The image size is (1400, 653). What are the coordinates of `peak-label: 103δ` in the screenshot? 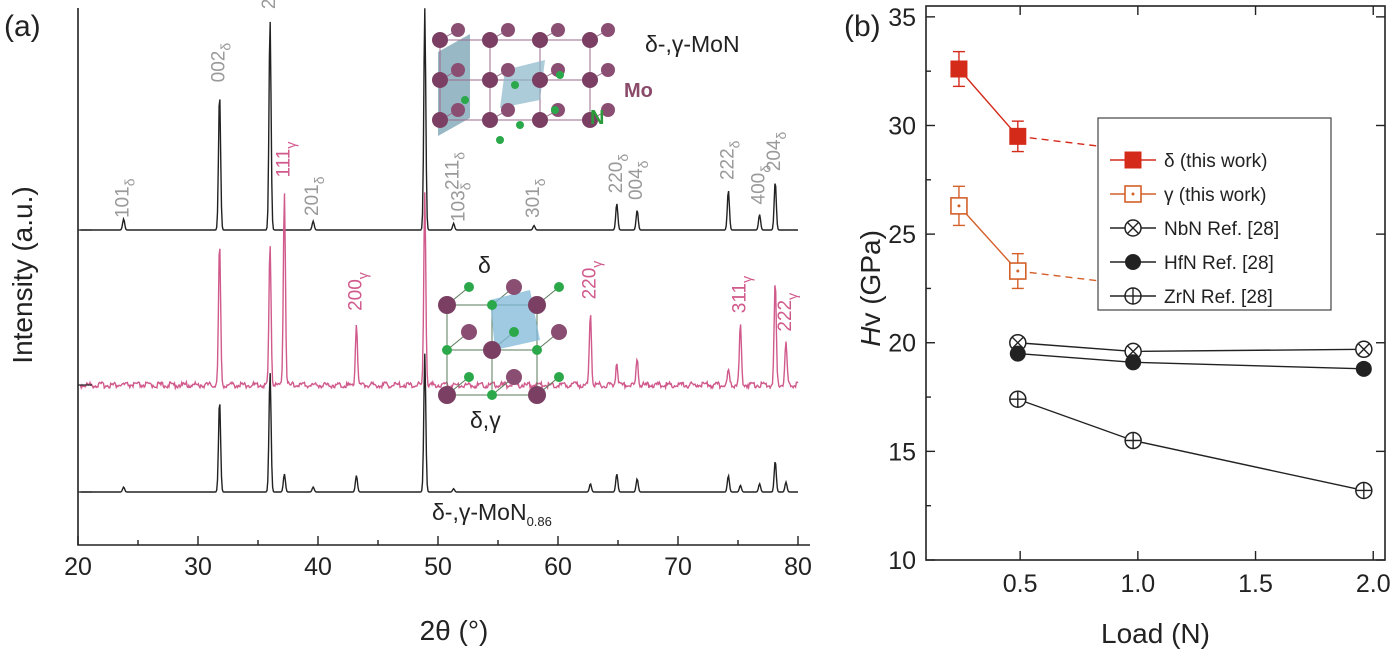 It's located at (461, 202).